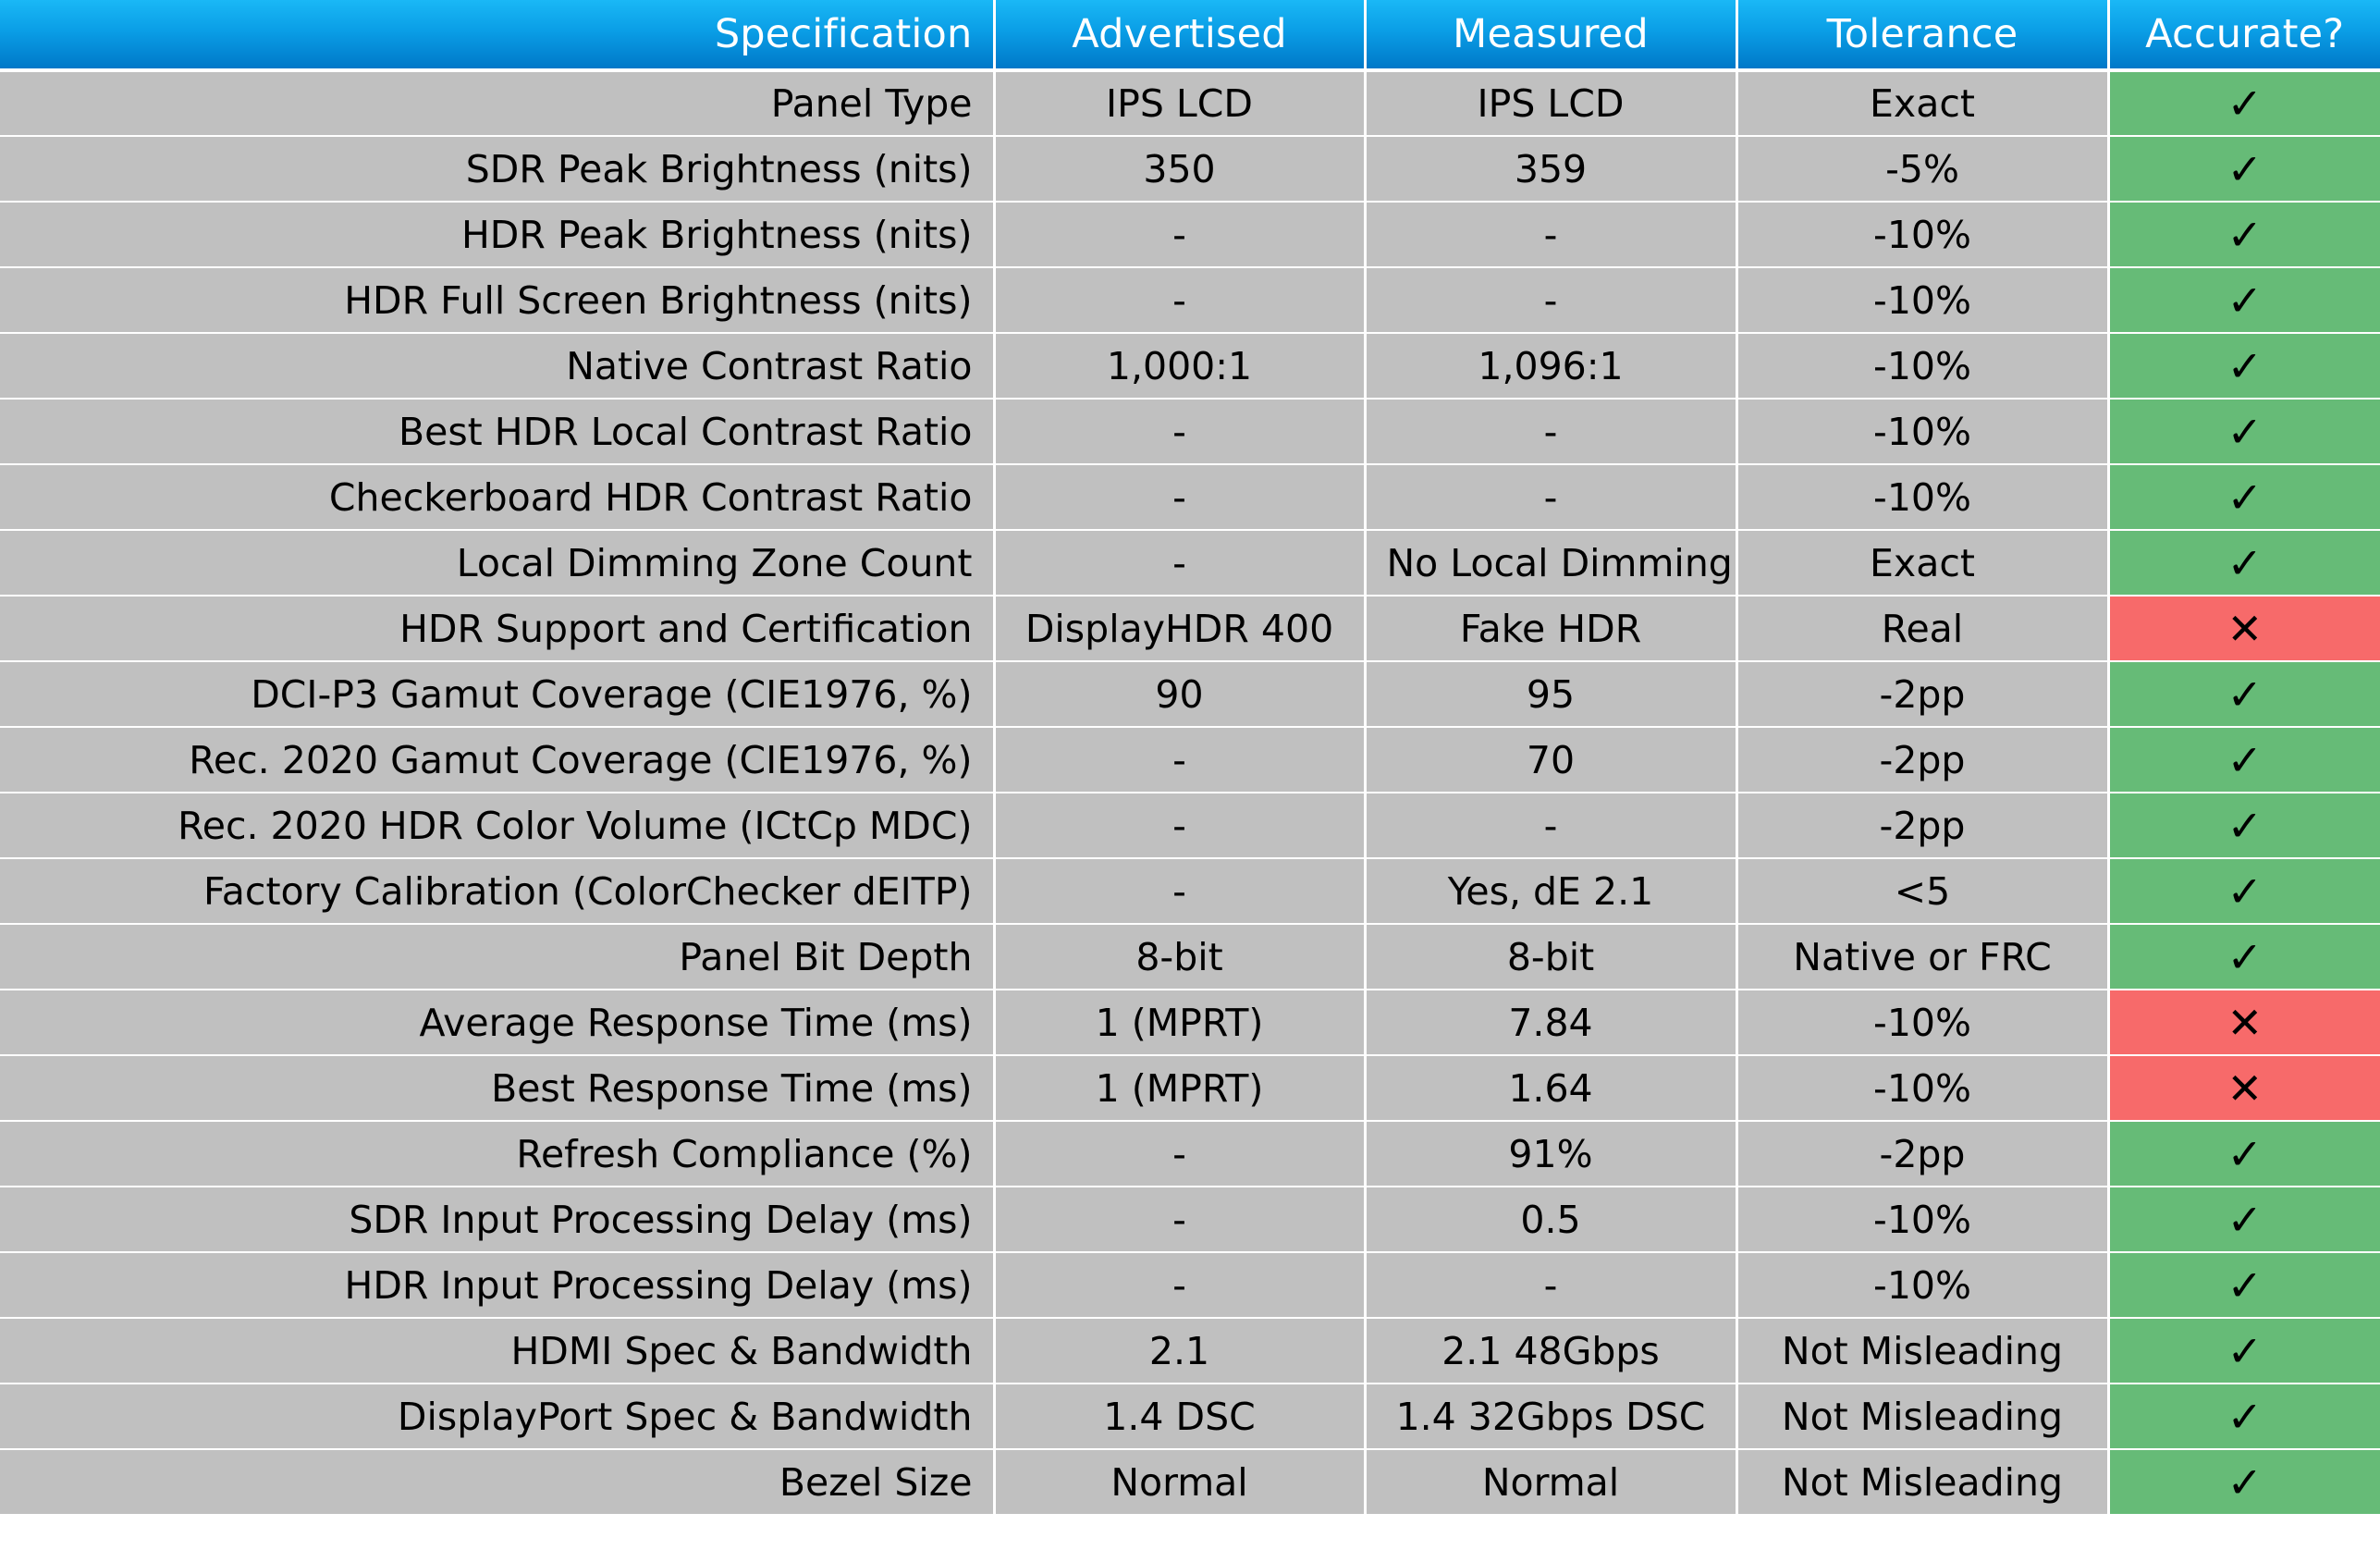 The image size is (2380, 1562). What do you see at coordinates (1180, 694) in the screenshot?
I see `cell-advertised: 90` at bounding box center [1180, 694].